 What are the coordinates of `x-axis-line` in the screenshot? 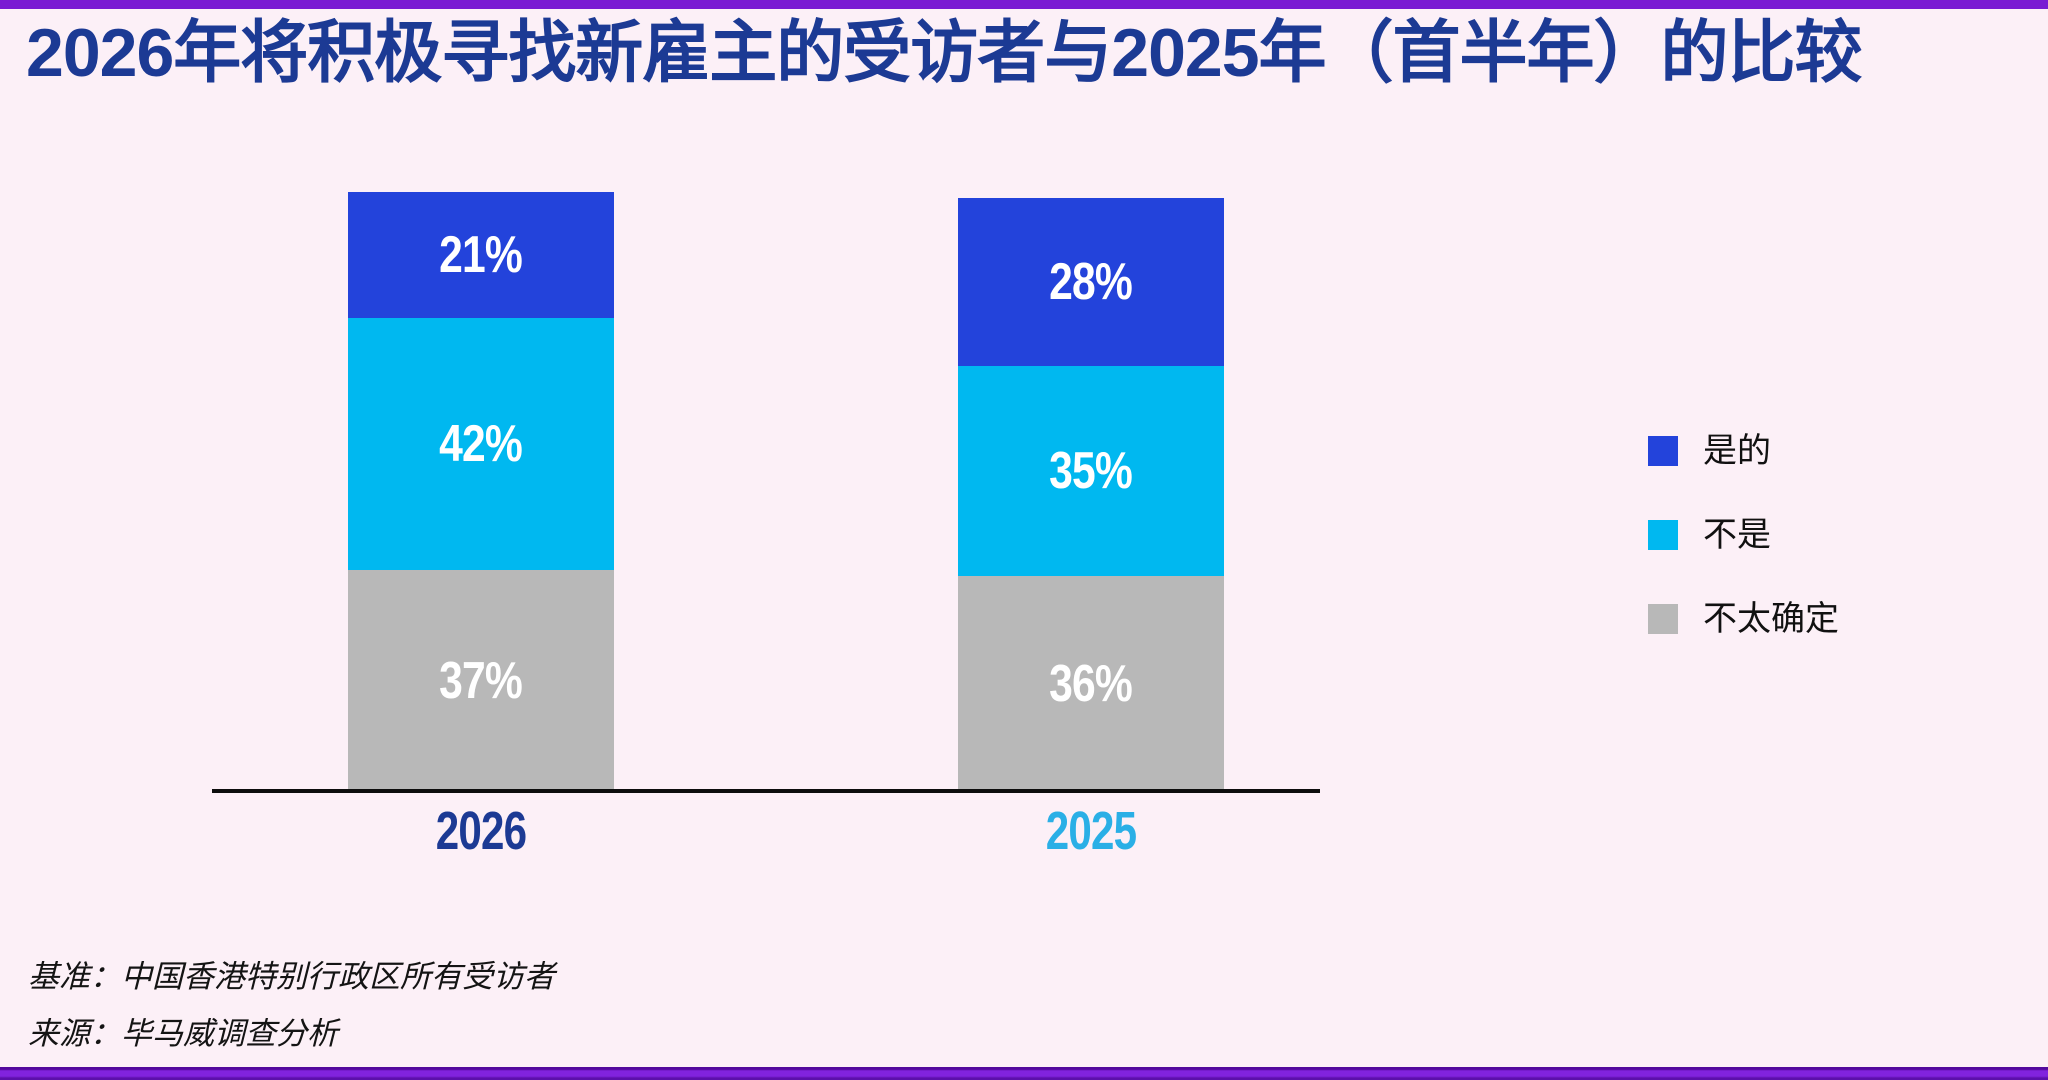 It's located at (766, 791).